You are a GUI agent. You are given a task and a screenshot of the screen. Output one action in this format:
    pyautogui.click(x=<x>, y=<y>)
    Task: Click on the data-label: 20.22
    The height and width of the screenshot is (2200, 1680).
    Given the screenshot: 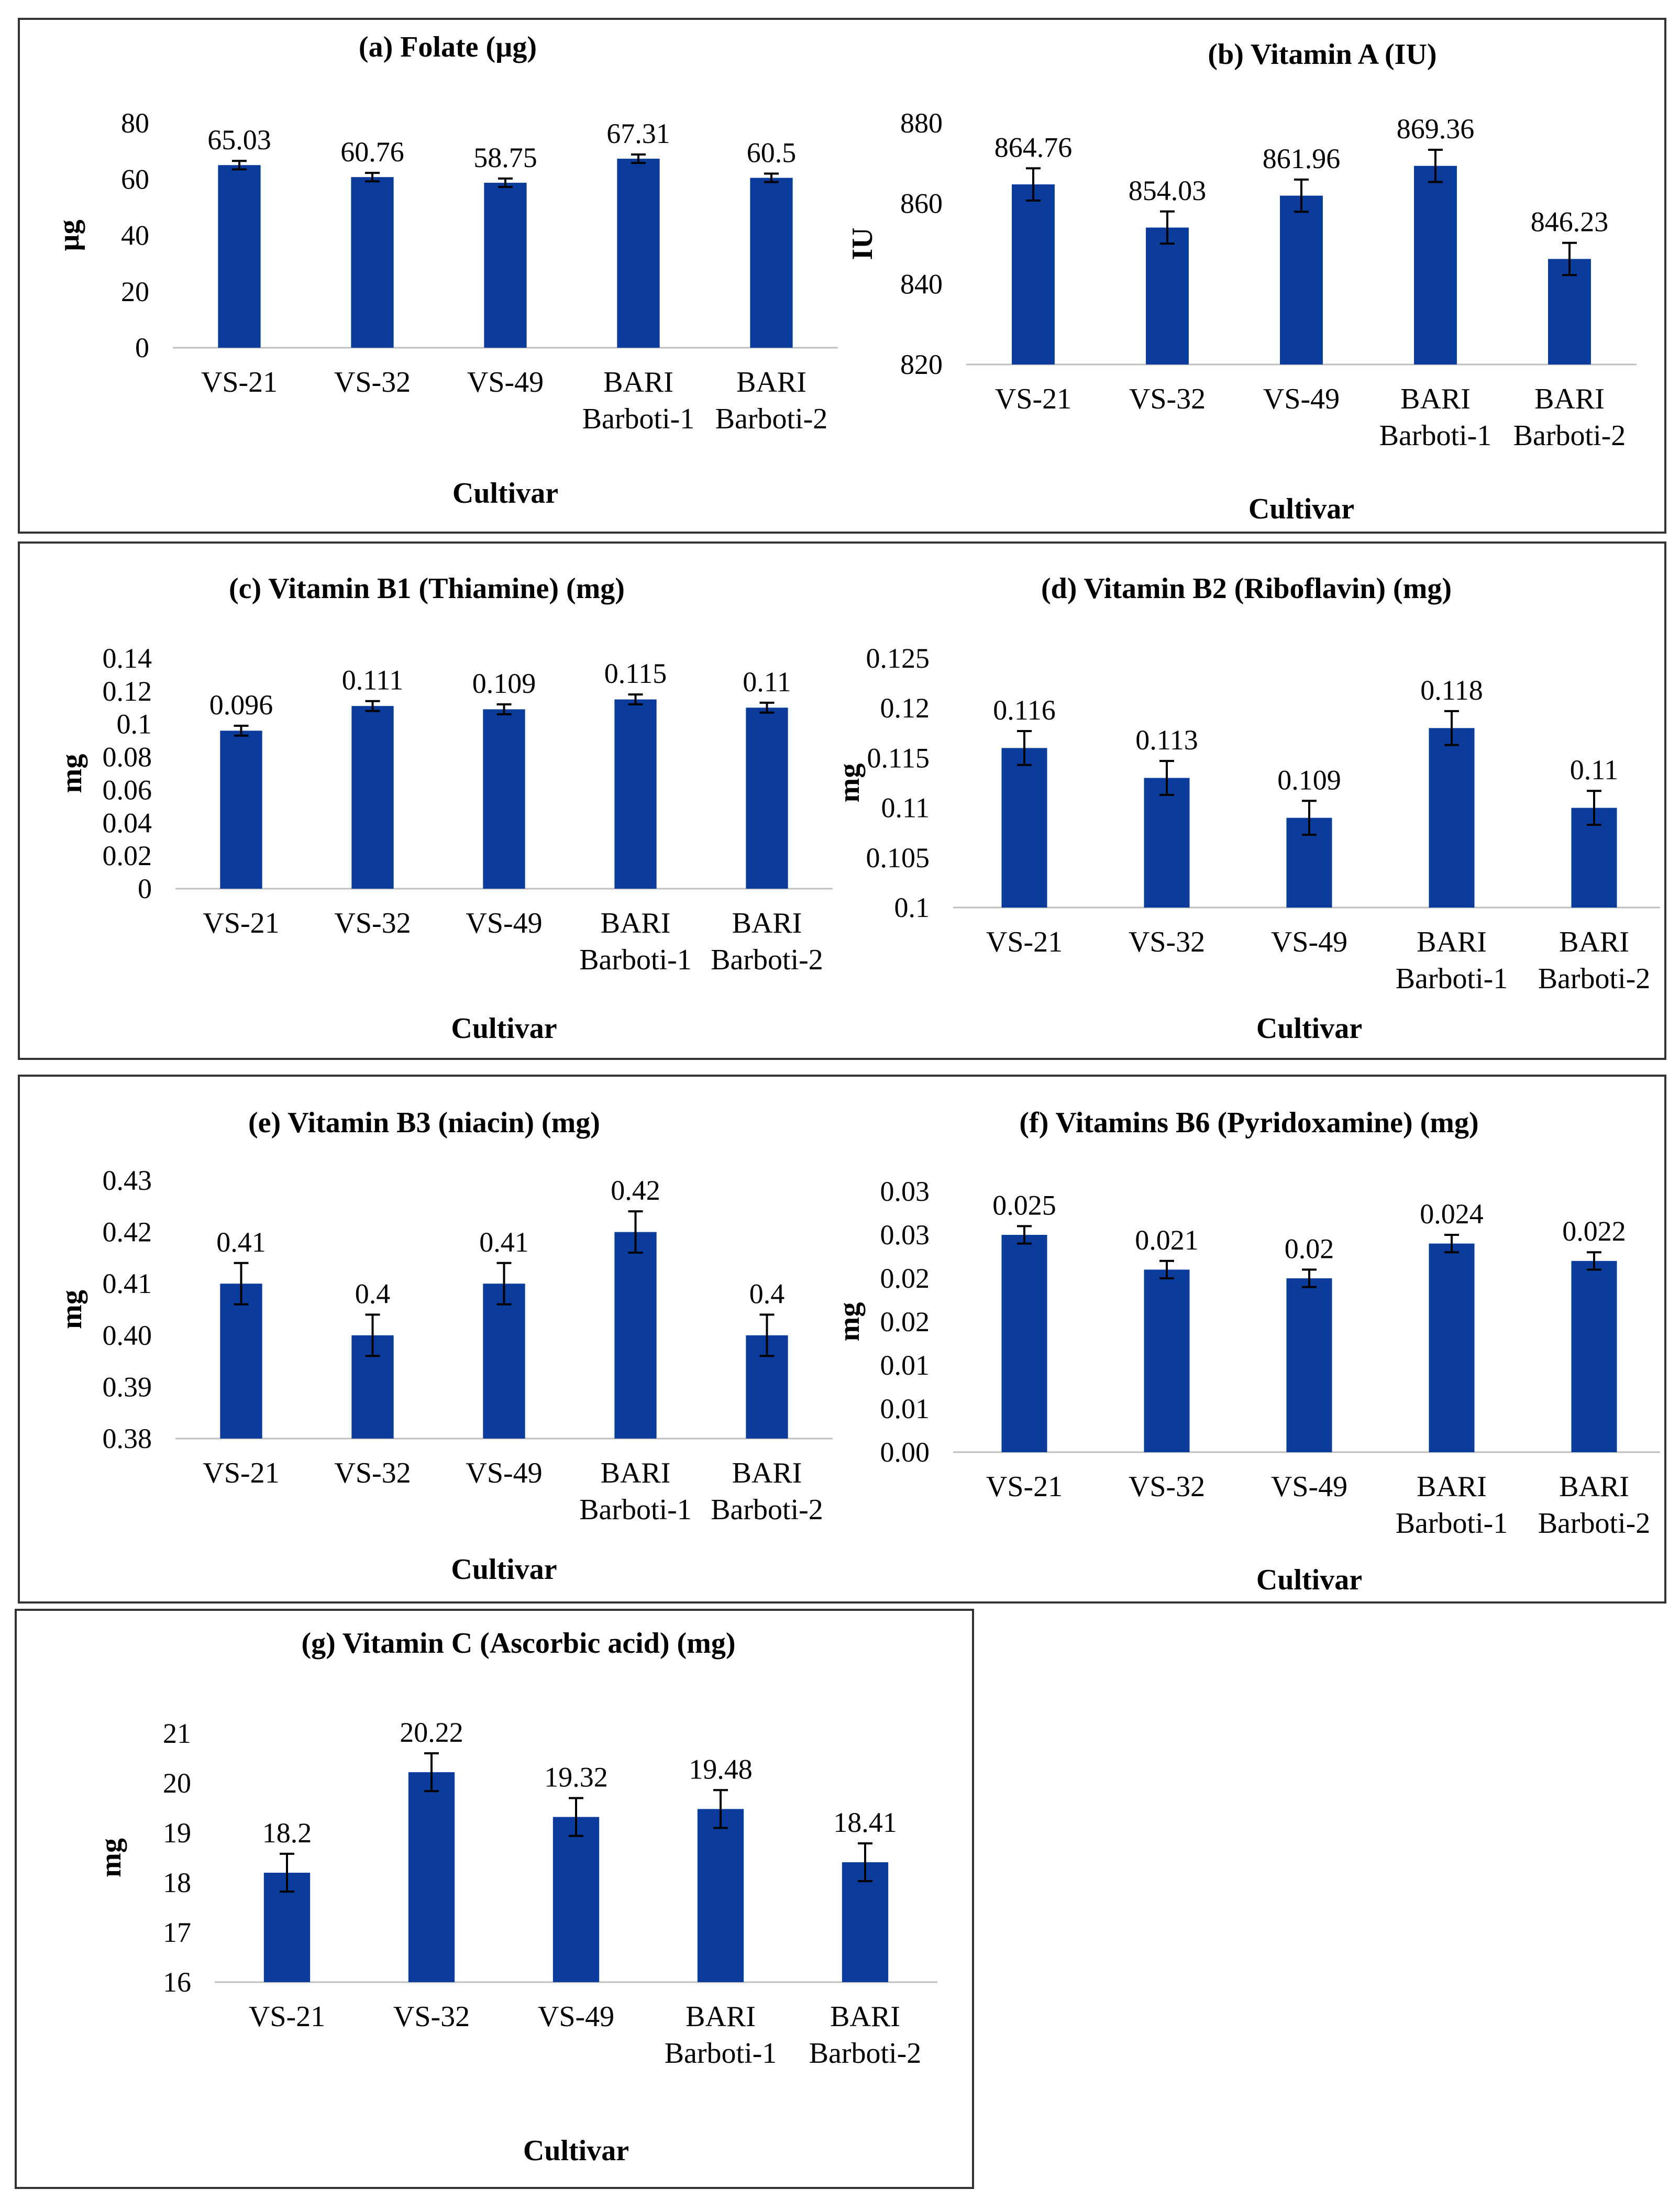 What is the action you would take?
    pyautogui.click(x=432, y=1732)
    